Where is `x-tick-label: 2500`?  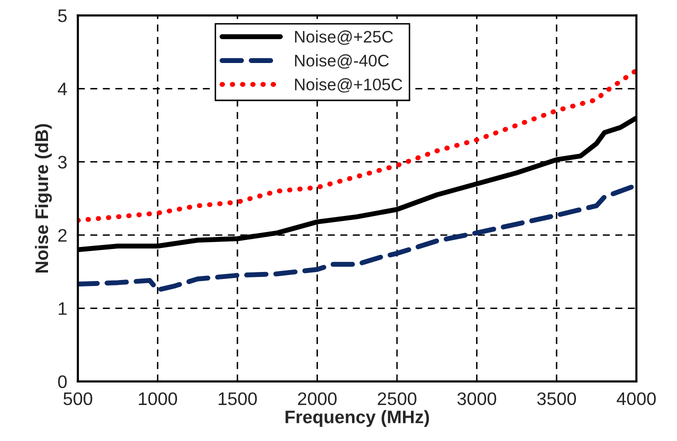 x-tick-label: 2500 is located at coordinates (397, 399).